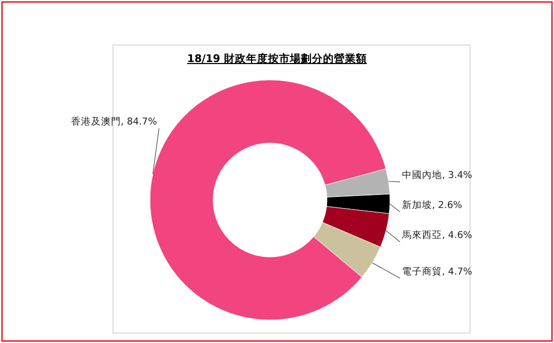  Describe the element at coordinates (277, 58) in the screenshot. I see `chart-title: 18/19 財政年度按市場劃分的營業額` at that location.